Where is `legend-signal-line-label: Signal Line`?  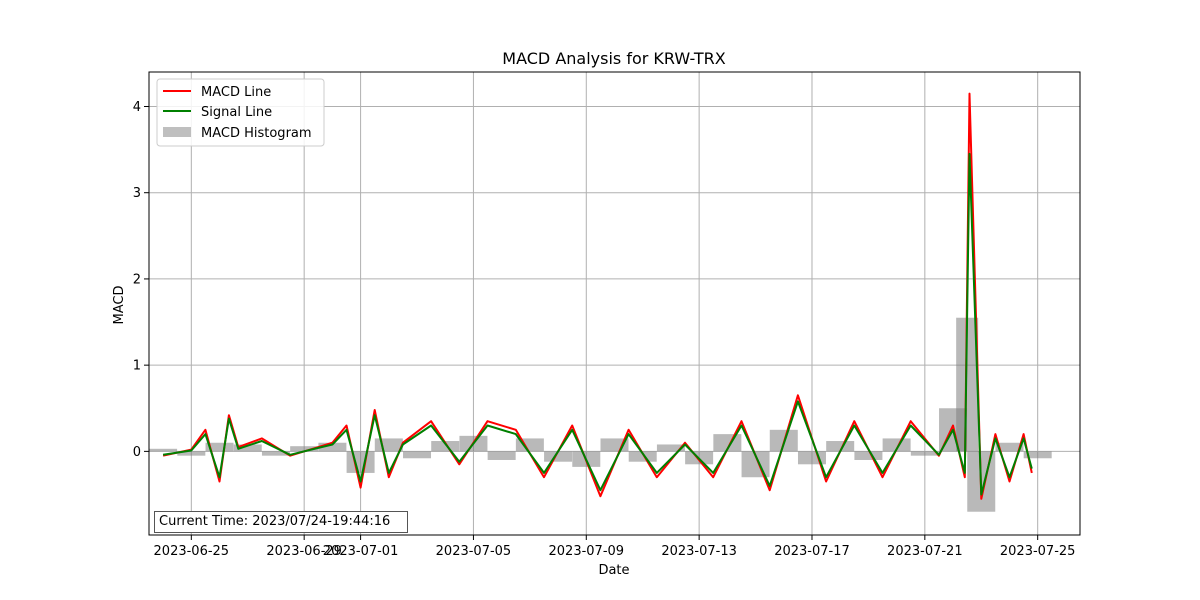 legend-signal-line-label: Signal Line is located at coordinates (236, 112).